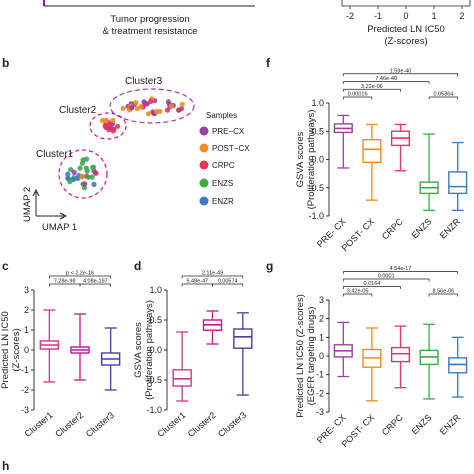 Image resolution: width=474 pixels, height=474 pixels. Describe the element at coordinates (204, 183) in the screenshot. I see `legend-swatch-enzs` at that location.